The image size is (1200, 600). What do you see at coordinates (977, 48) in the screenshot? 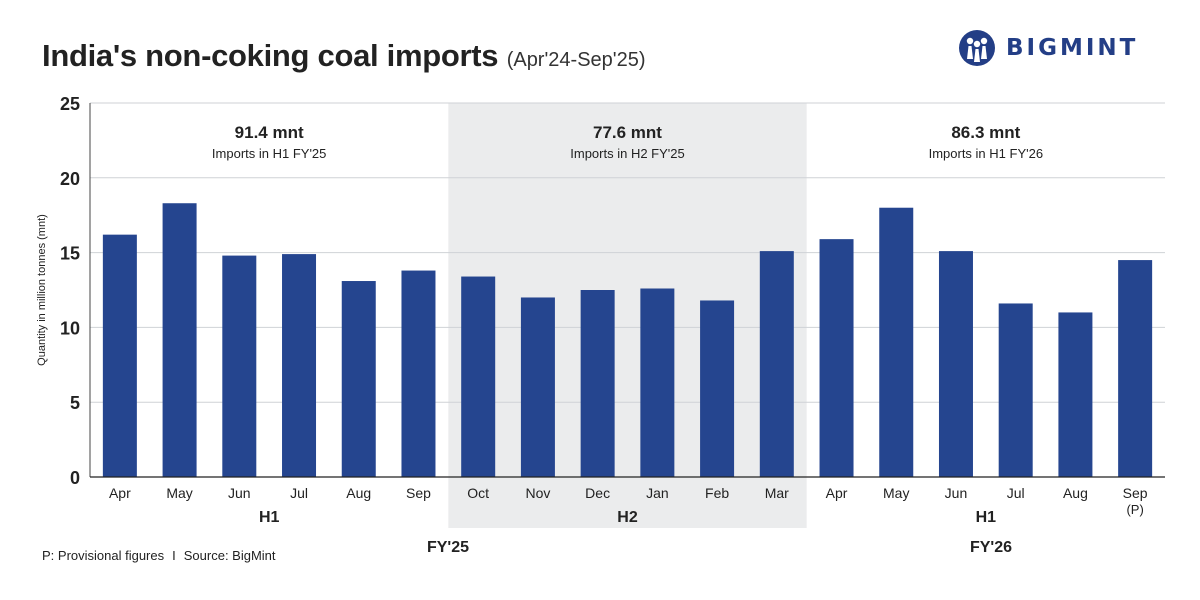
I see `bigmint-logo-icon` at bounding box center [977, 48].